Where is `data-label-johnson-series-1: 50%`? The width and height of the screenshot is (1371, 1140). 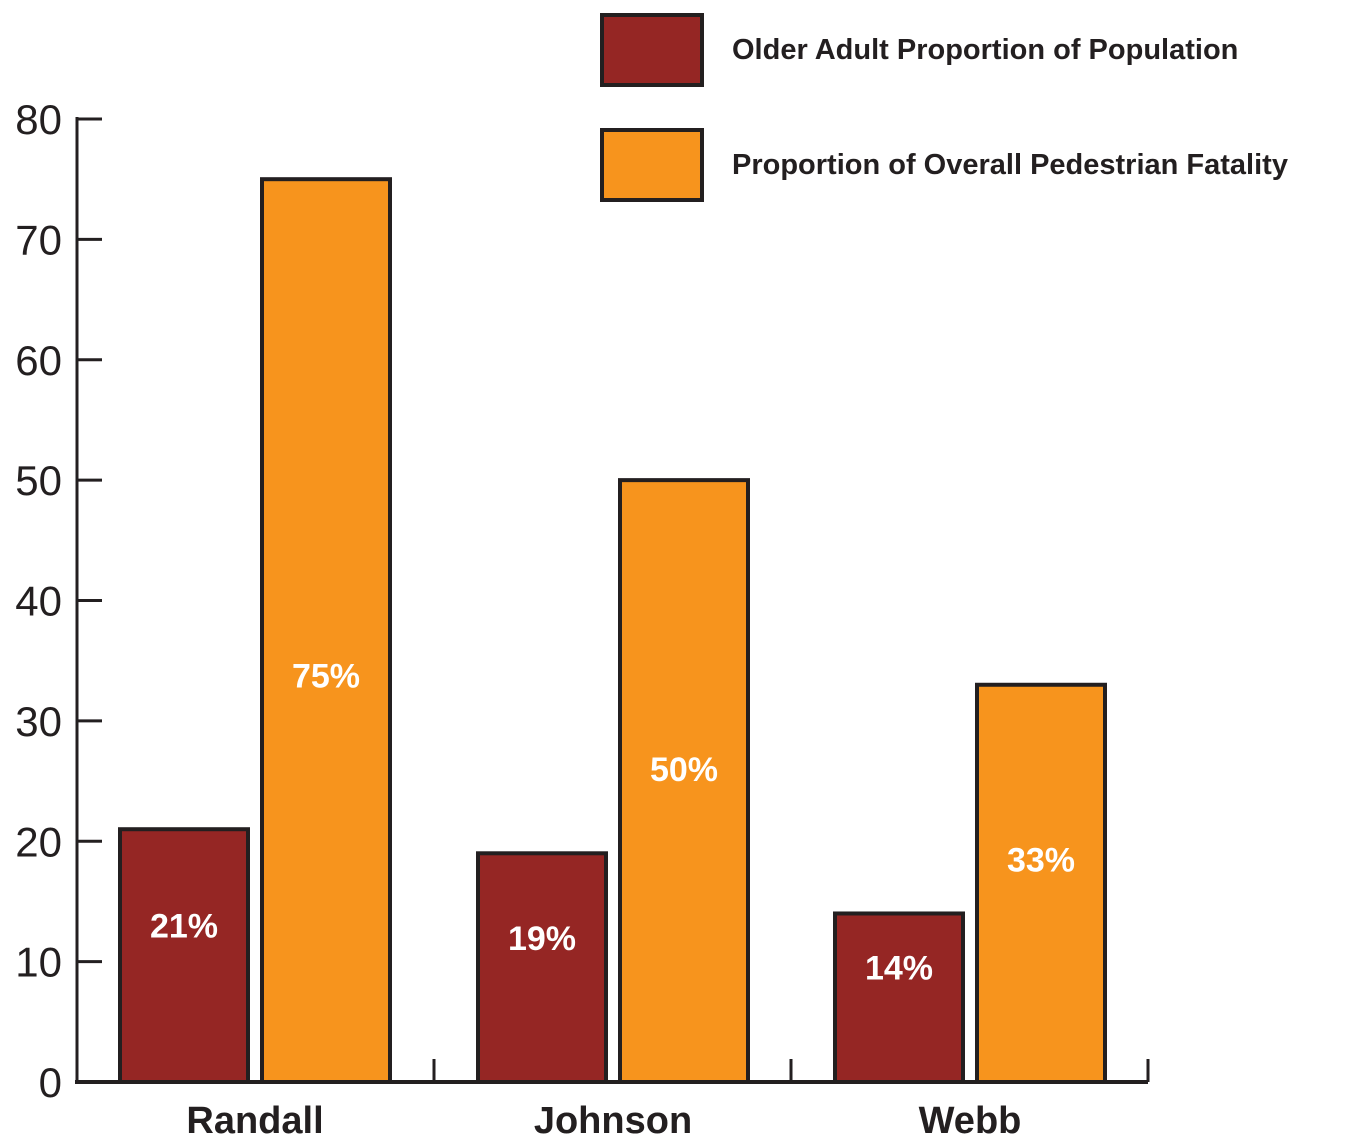 data-label-johnson-series-1: 50% is located at coordinates (684, 770).